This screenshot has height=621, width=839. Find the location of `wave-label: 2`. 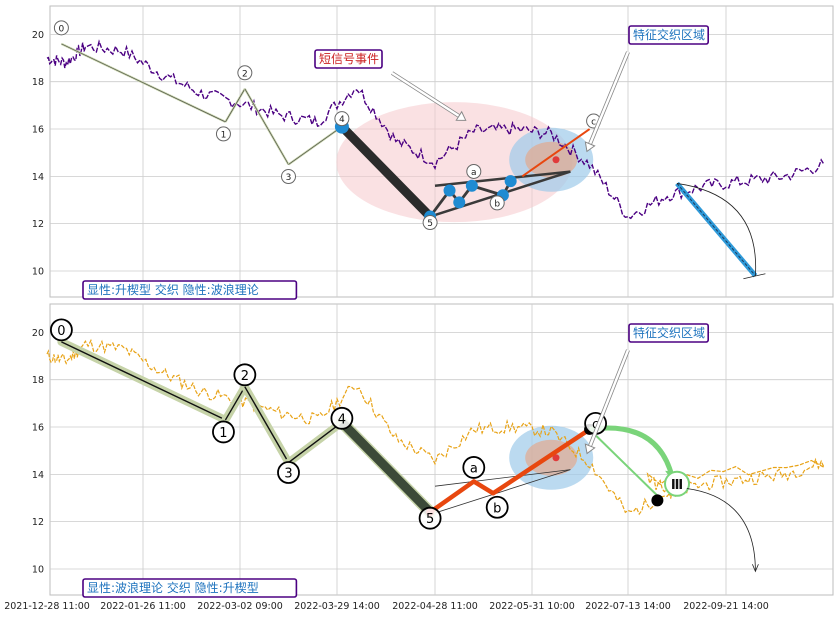

wave-label: 2 is located at coordinates (245, 74).